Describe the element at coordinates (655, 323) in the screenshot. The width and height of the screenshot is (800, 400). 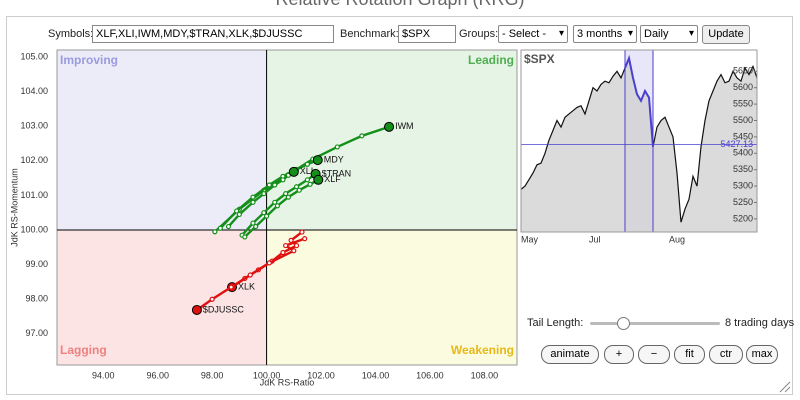
I see `tail-slider-track` at that location.